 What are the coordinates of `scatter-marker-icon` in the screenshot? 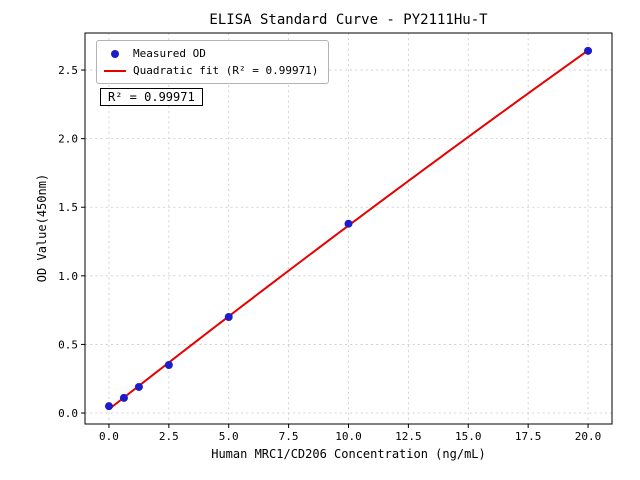 It's located at (115, 53).